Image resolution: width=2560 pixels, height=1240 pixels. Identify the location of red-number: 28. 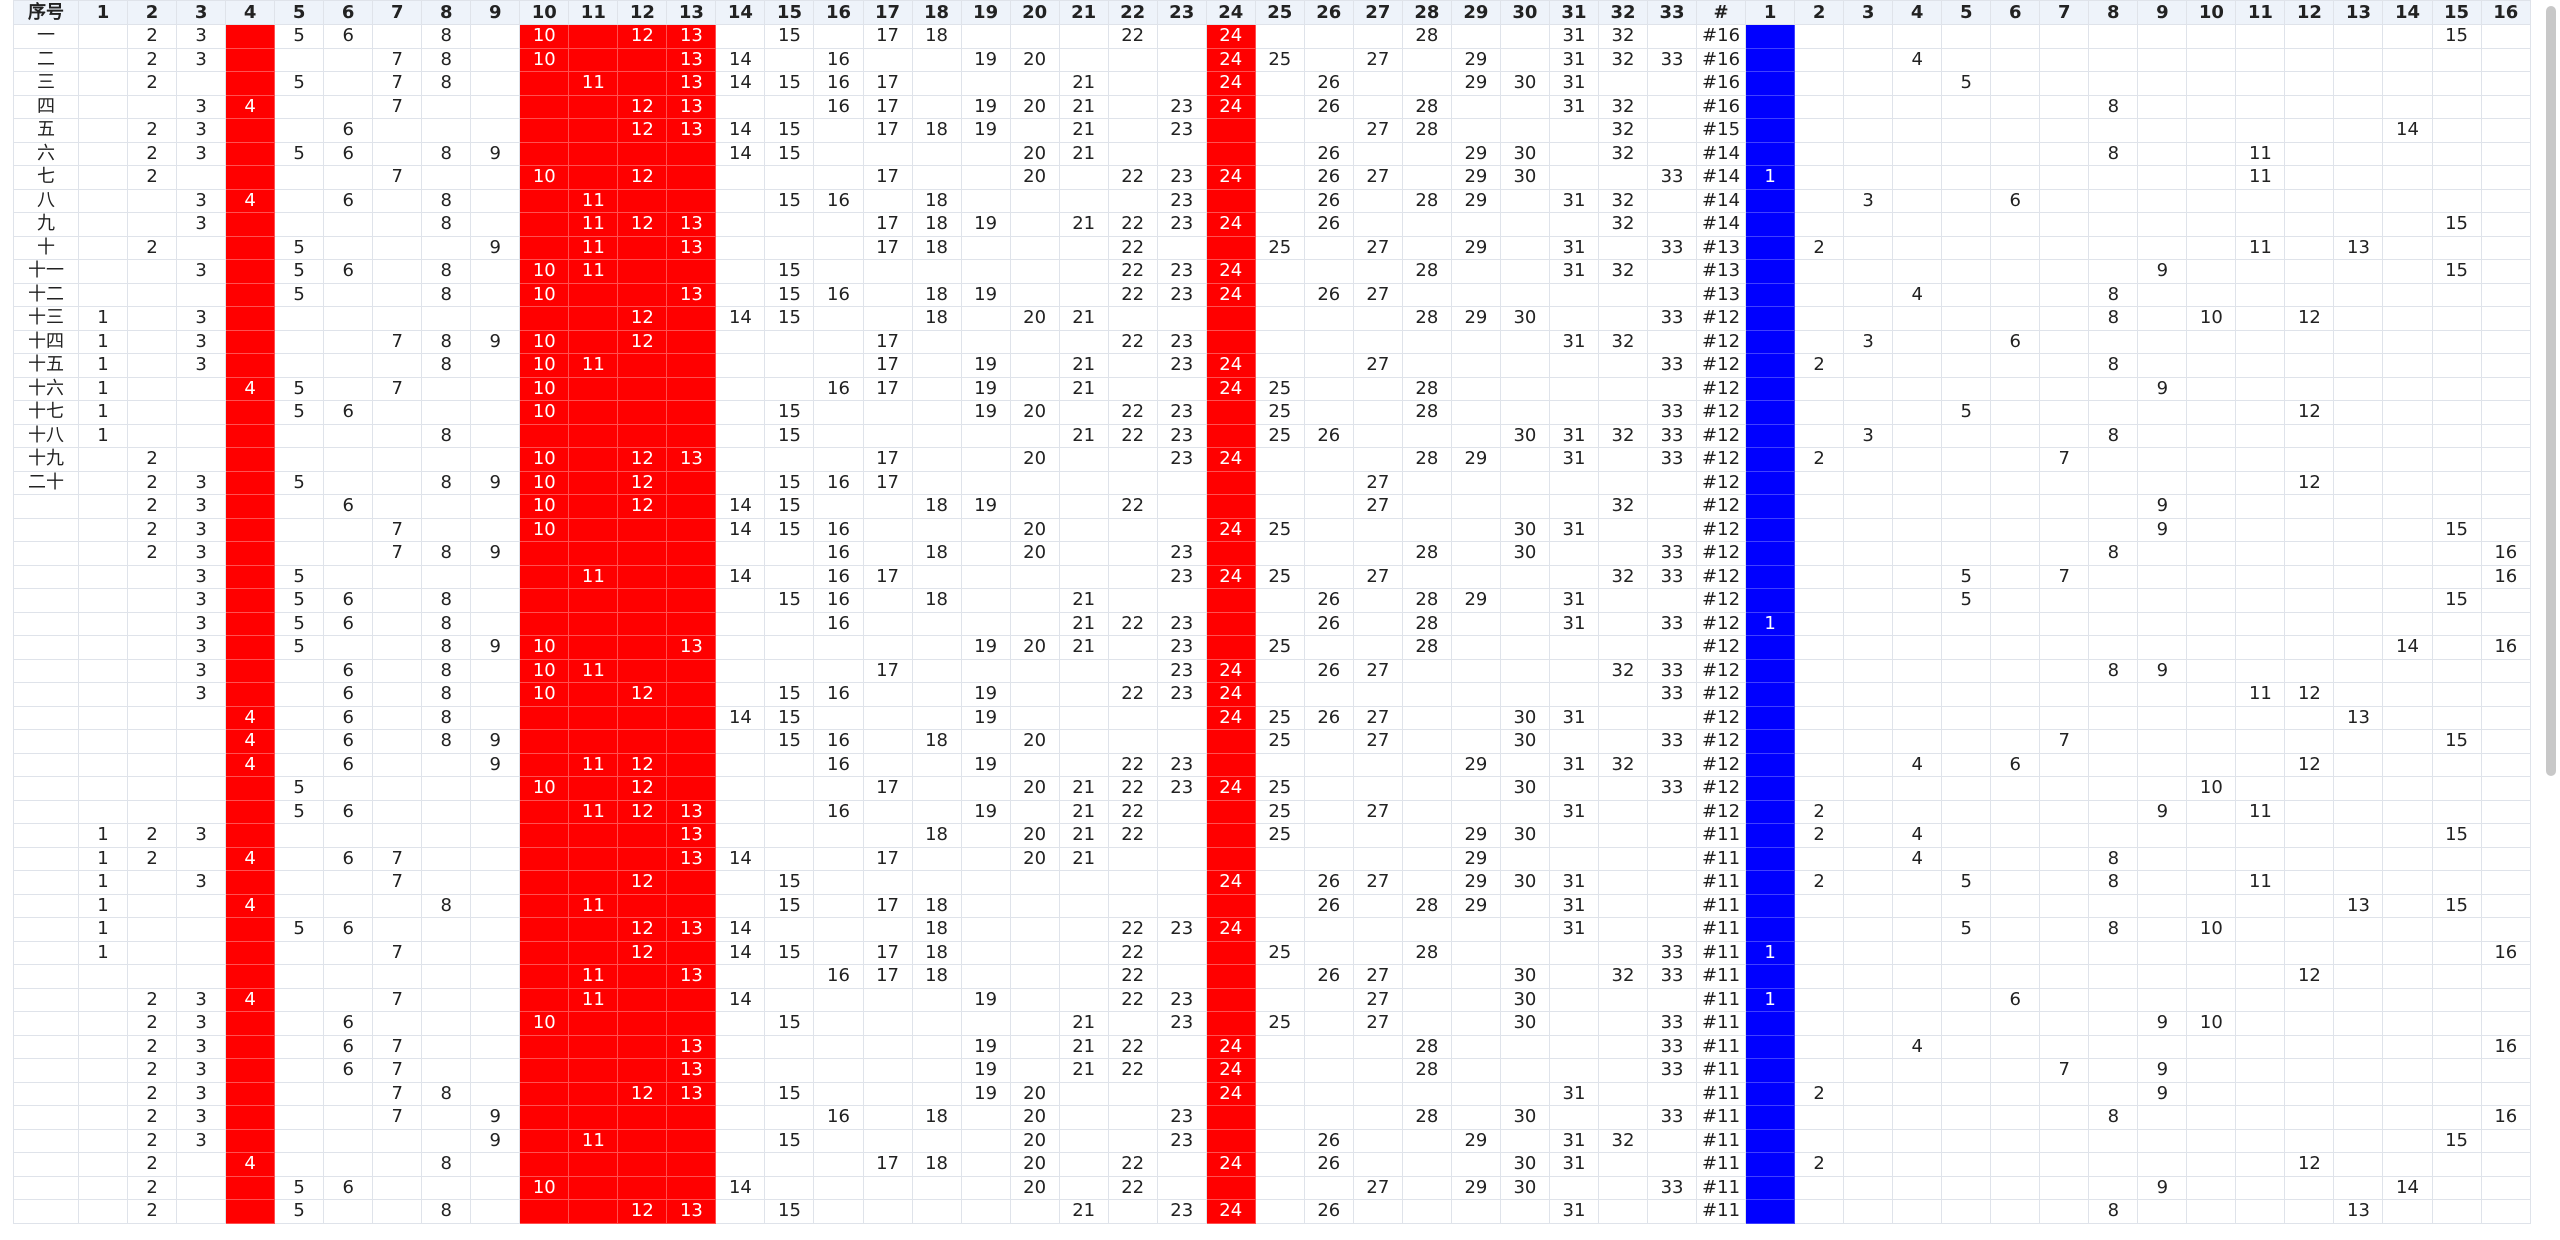
(1426, 1117).